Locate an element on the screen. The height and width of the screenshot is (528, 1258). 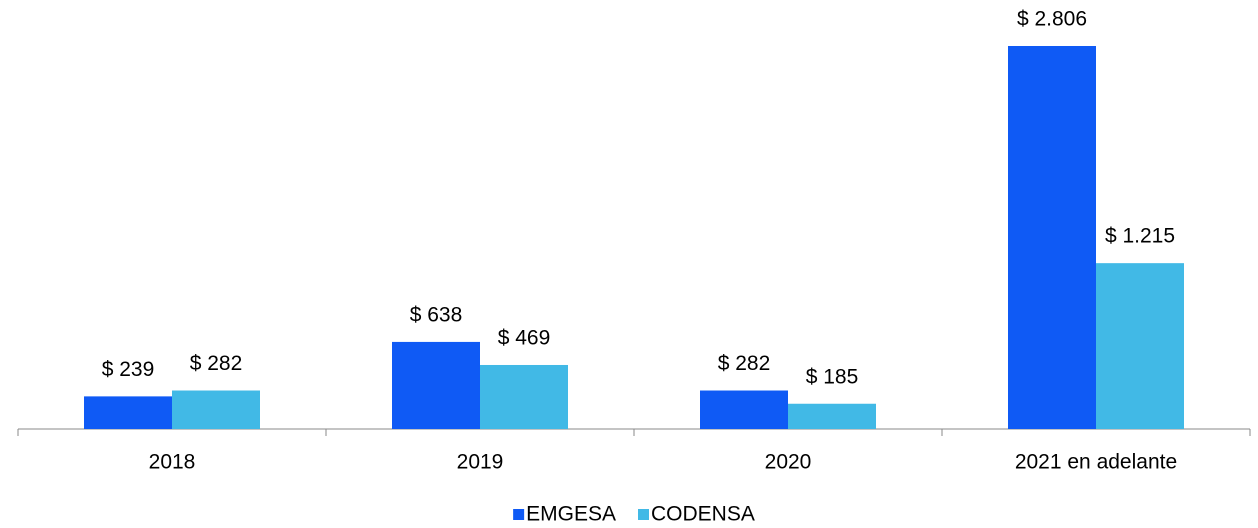
x-tick-label: 2019 is located at coordinates (480, 462).